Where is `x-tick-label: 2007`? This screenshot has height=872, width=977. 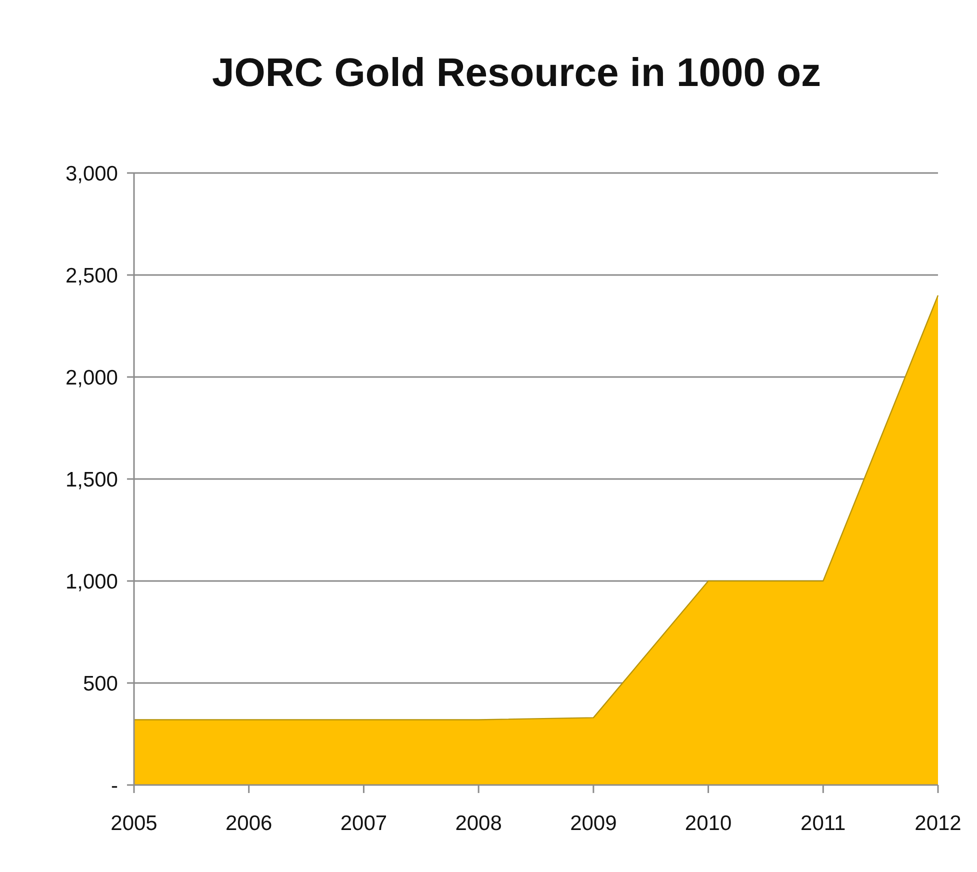 x-tick-label: 2007 is located at coordinates (364, 823).